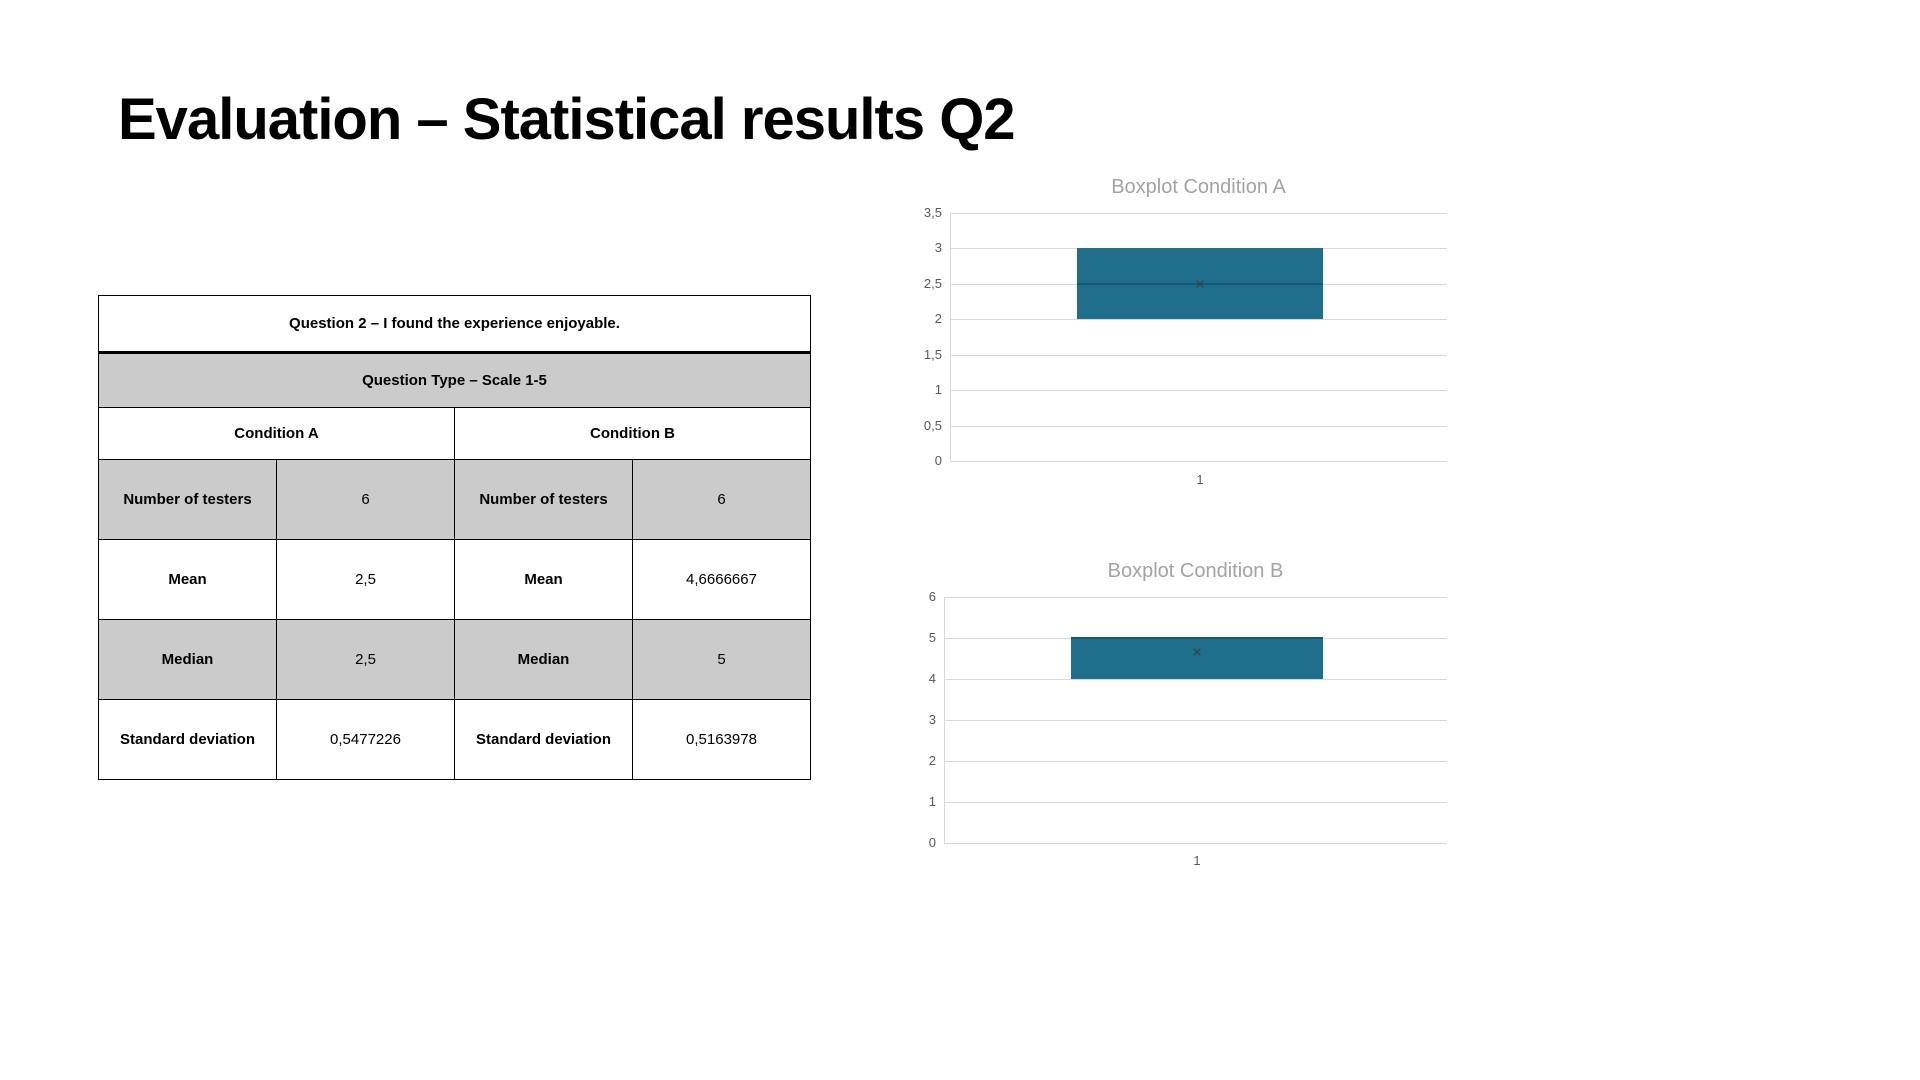 This screenshot has width=1920, height=1080. What do you see at coordinates (721, 739) in the screenshot?
I see `stddev-value-b: 0,5163978` at bounding box center [721, 739].